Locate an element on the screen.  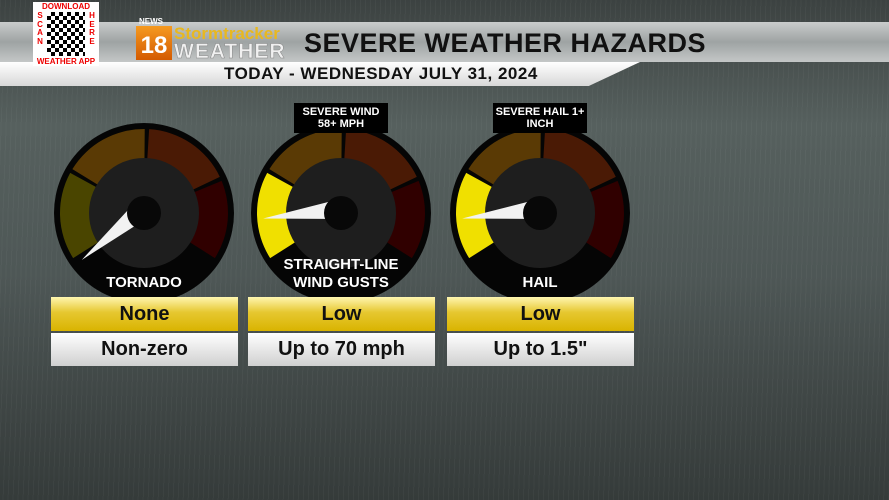
qr-image is located at coordinates (66, 34).